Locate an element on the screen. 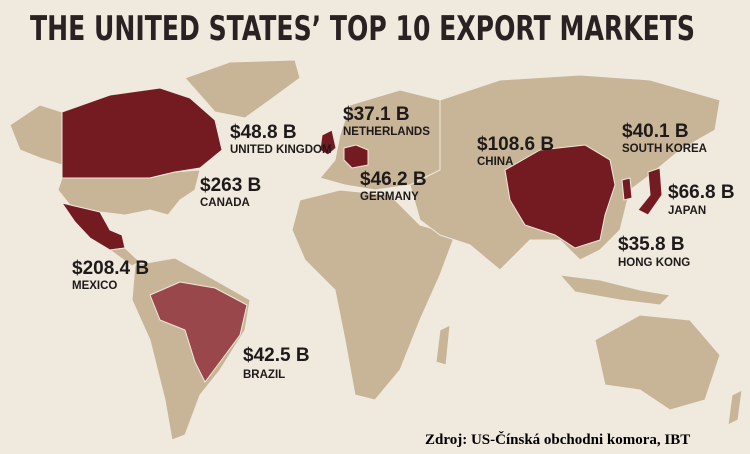 The height and width of the screenshot is (454, 750). market-country: SOUTH KOREA is located at coordinates (664, 149).